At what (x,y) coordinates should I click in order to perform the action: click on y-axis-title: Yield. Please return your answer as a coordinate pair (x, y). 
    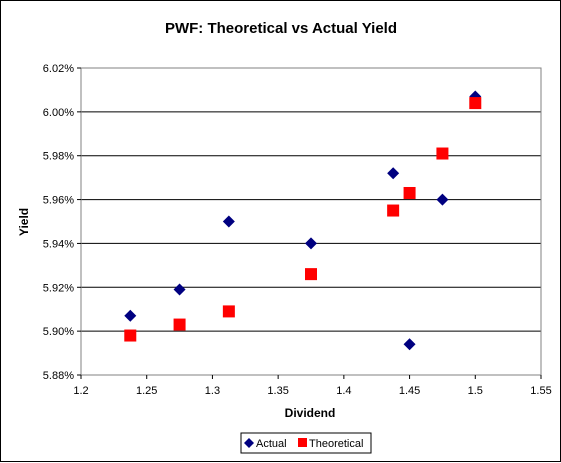
    Looking at the image, I should click on (24, 222).